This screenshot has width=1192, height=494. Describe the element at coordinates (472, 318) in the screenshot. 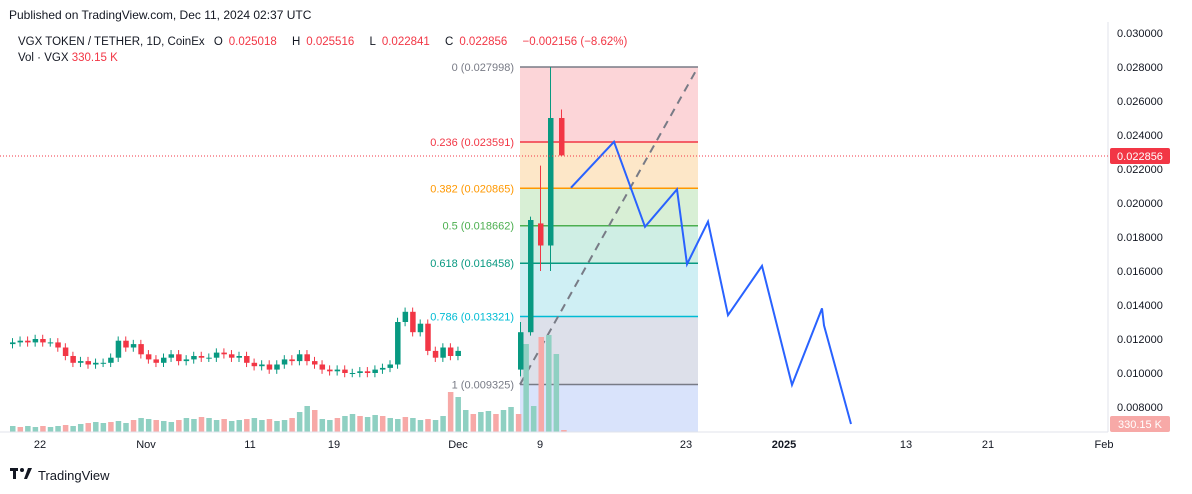

I see `fib-level-label: 0.786 (0.013321)` at that location.